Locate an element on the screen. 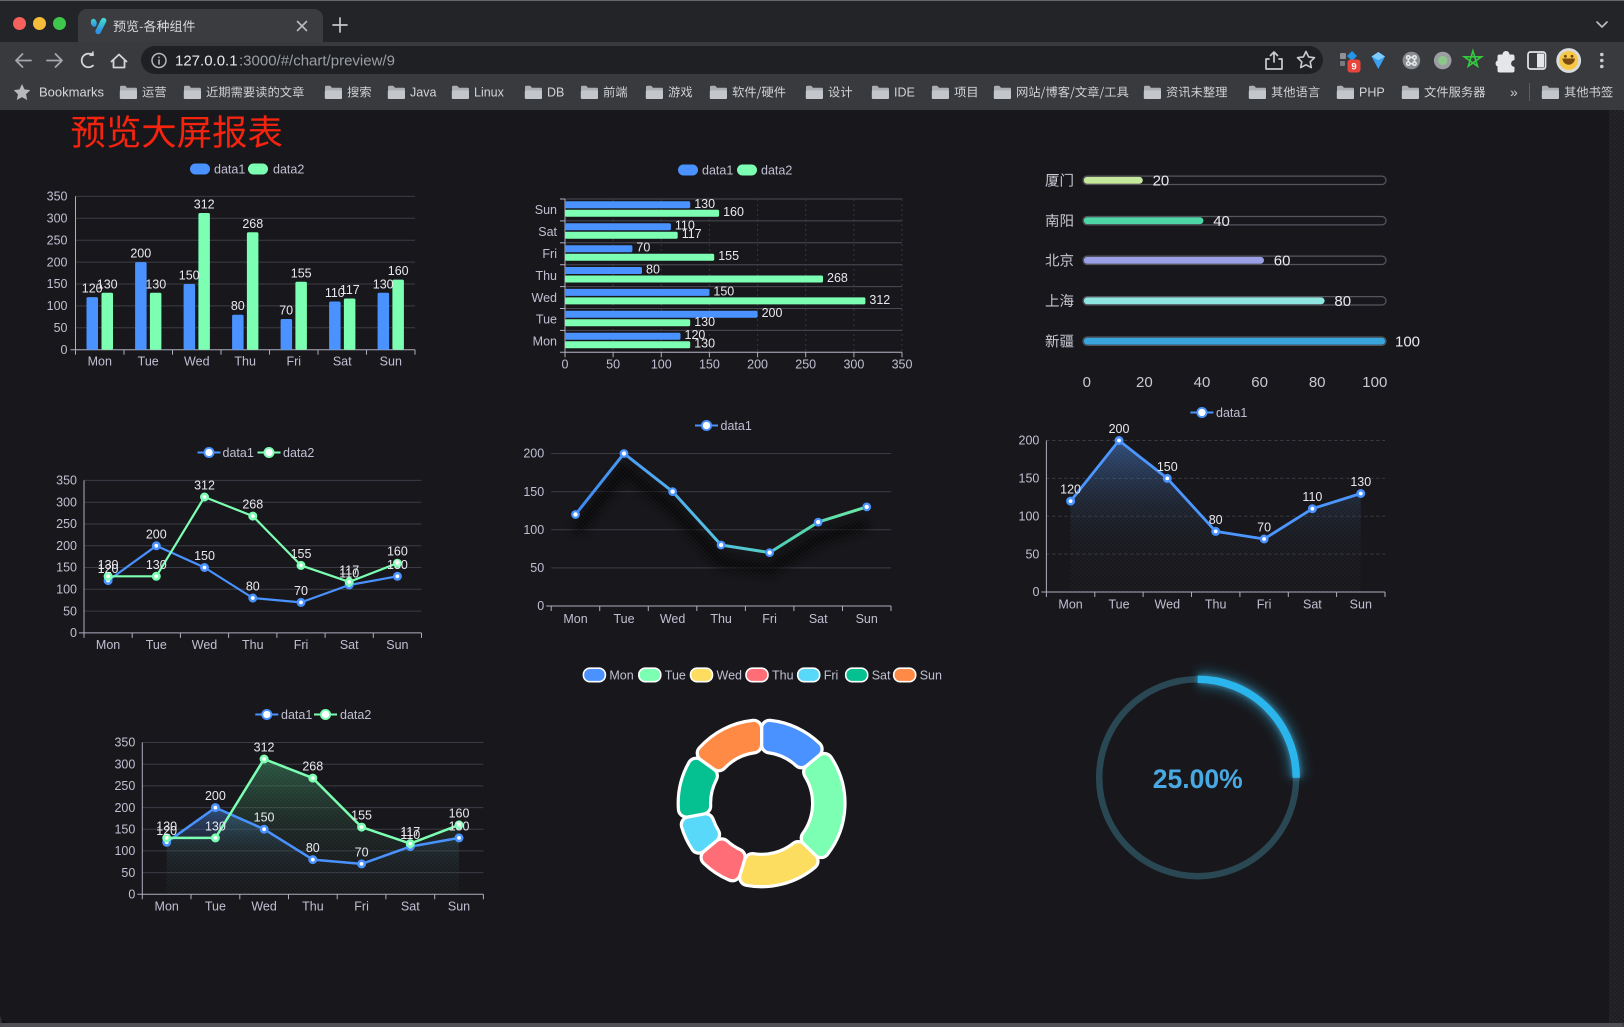 This screenshot has height=1027, width=1624. svg-text: 25.00% is located at coordinates (1198, 779).